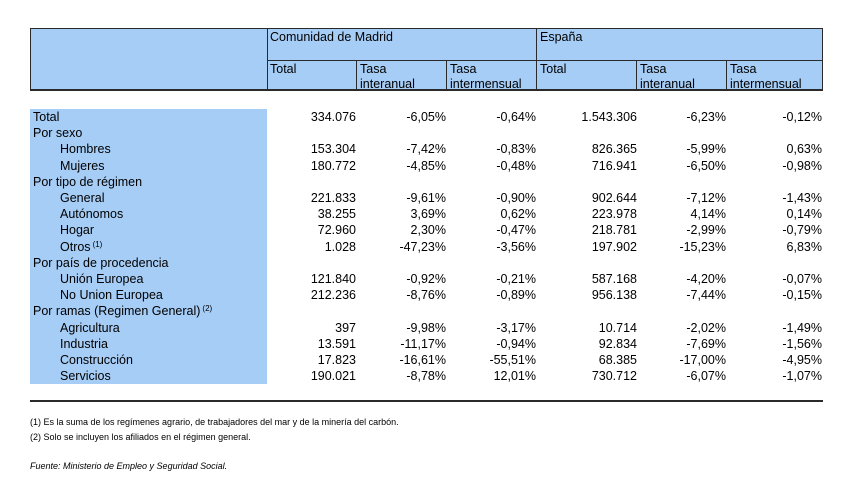 Image resolution: width=864 pixels, height=484 pixels. What do you see at coordinates (802, 117) in the screenshot?
I see `cell-value: -0,12%` at bounding box center [802, 117].